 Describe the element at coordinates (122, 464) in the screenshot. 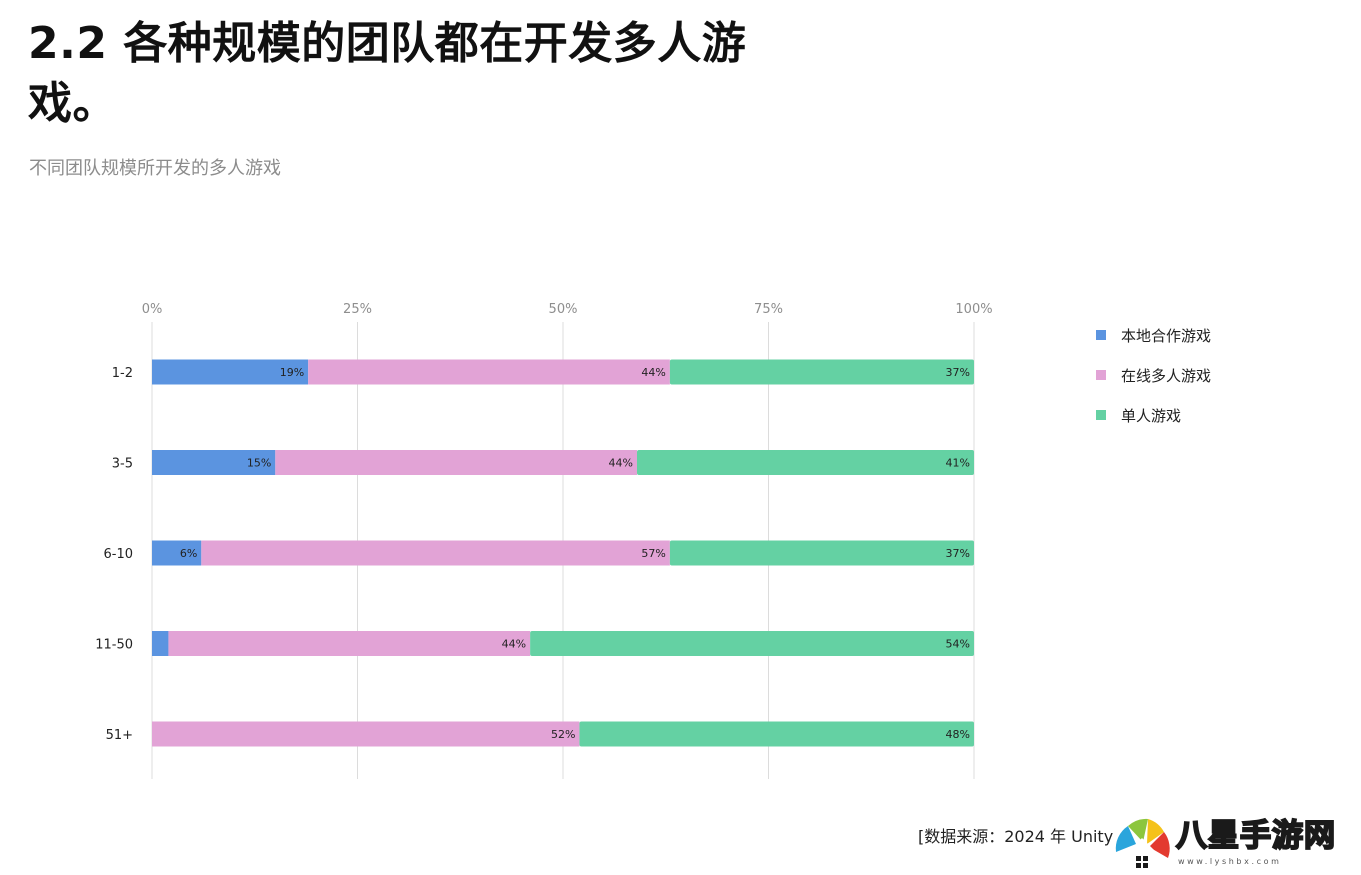

I see `category-label: 3-5` at that location.